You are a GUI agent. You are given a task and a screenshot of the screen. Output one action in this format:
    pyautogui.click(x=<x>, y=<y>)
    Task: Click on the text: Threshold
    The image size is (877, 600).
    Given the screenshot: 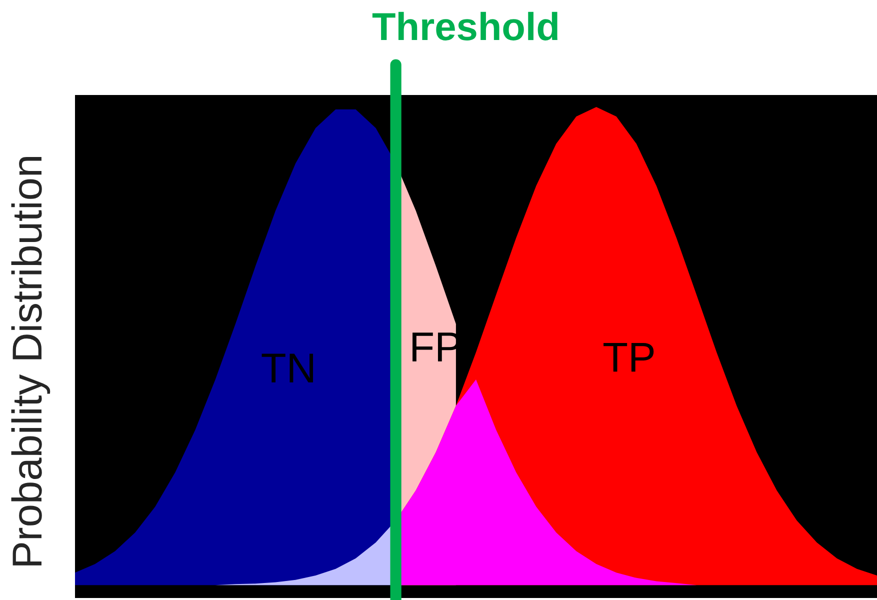 What is the action you would take?
    pyautogui.click(x=465, y=26)
    